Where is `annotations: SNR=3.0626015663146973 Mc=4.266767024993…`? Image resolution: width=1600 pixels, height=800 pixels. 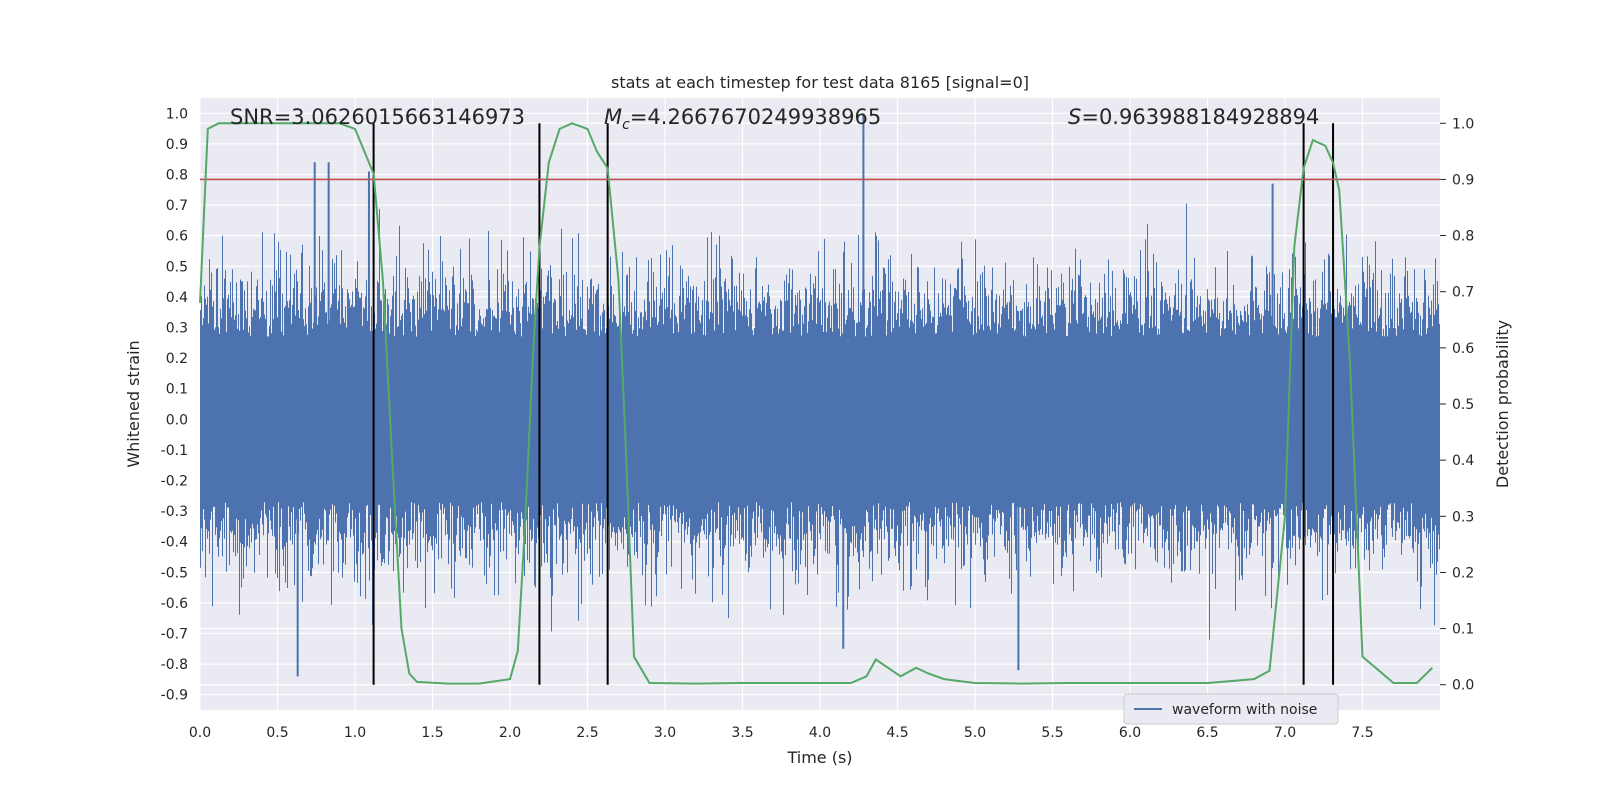
annotations: SNR=3.0626015663146973 Mc=4.266767024993… is located at coordinates (774, 119).